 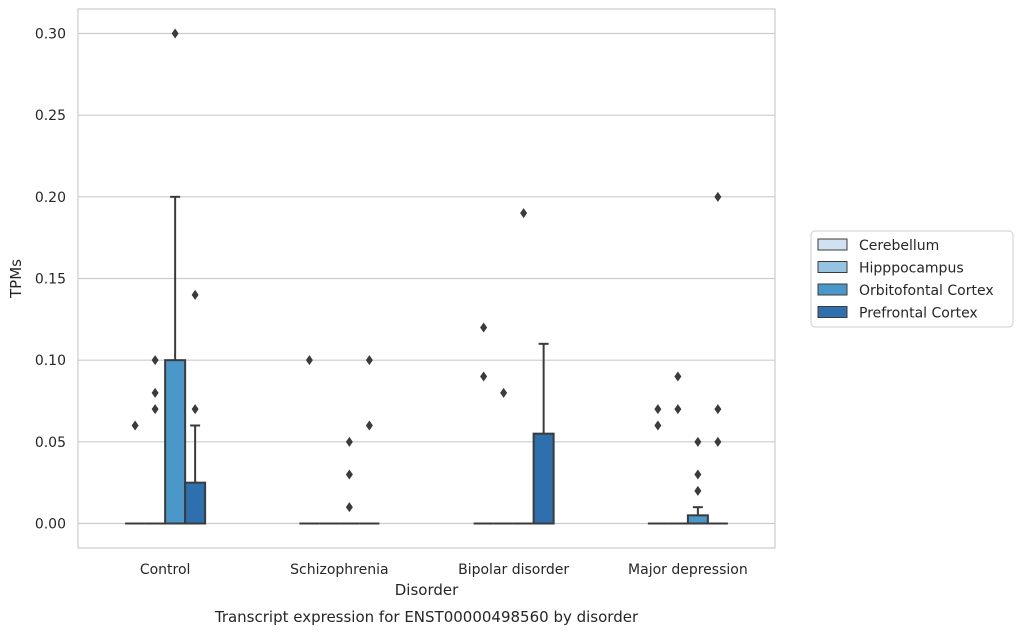 What do you see at coordinates (416, 440) in the screenshot?
I see `series-hipppocampus` at bounding box center [416, 440].